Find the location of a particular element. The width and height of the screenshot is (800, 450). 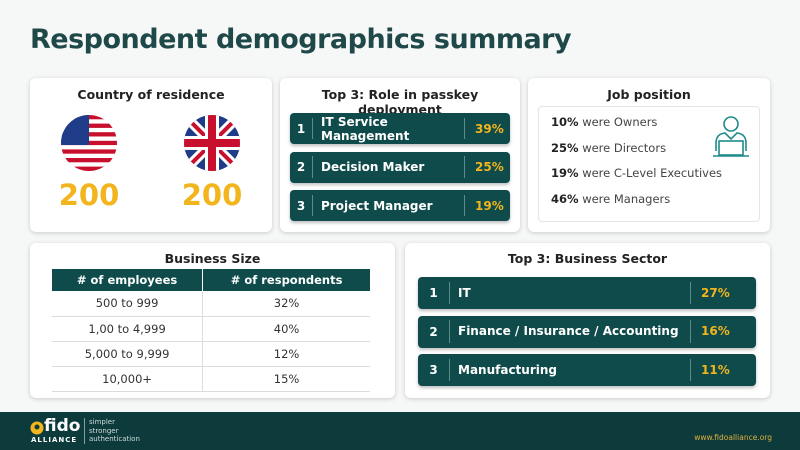

logo-icon is located at coordinates (37, 428).